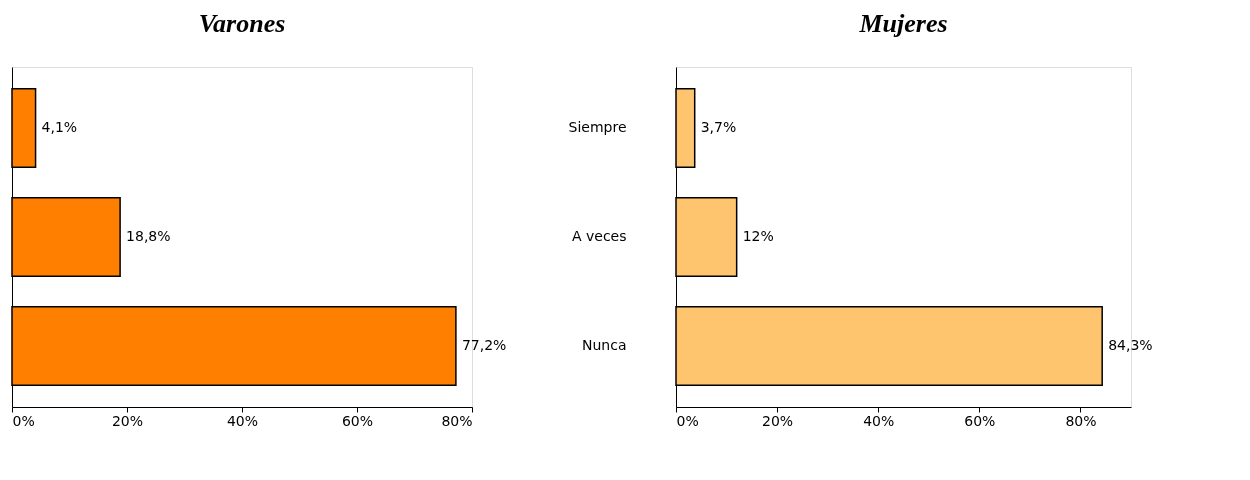 Image resolution: width=1250 pixels, height=480 pixels. What do you see at coordinates (242, 23) in the screenshot?
I see `chart-title: Varones` at bounding box center [242, 23].